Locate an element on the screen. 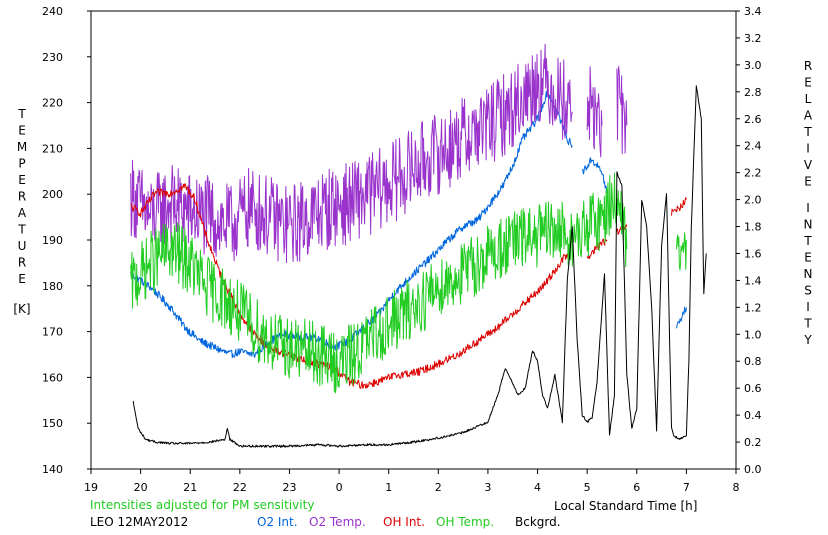  x-tick-label: 0 is located at coordinates (339, 487).